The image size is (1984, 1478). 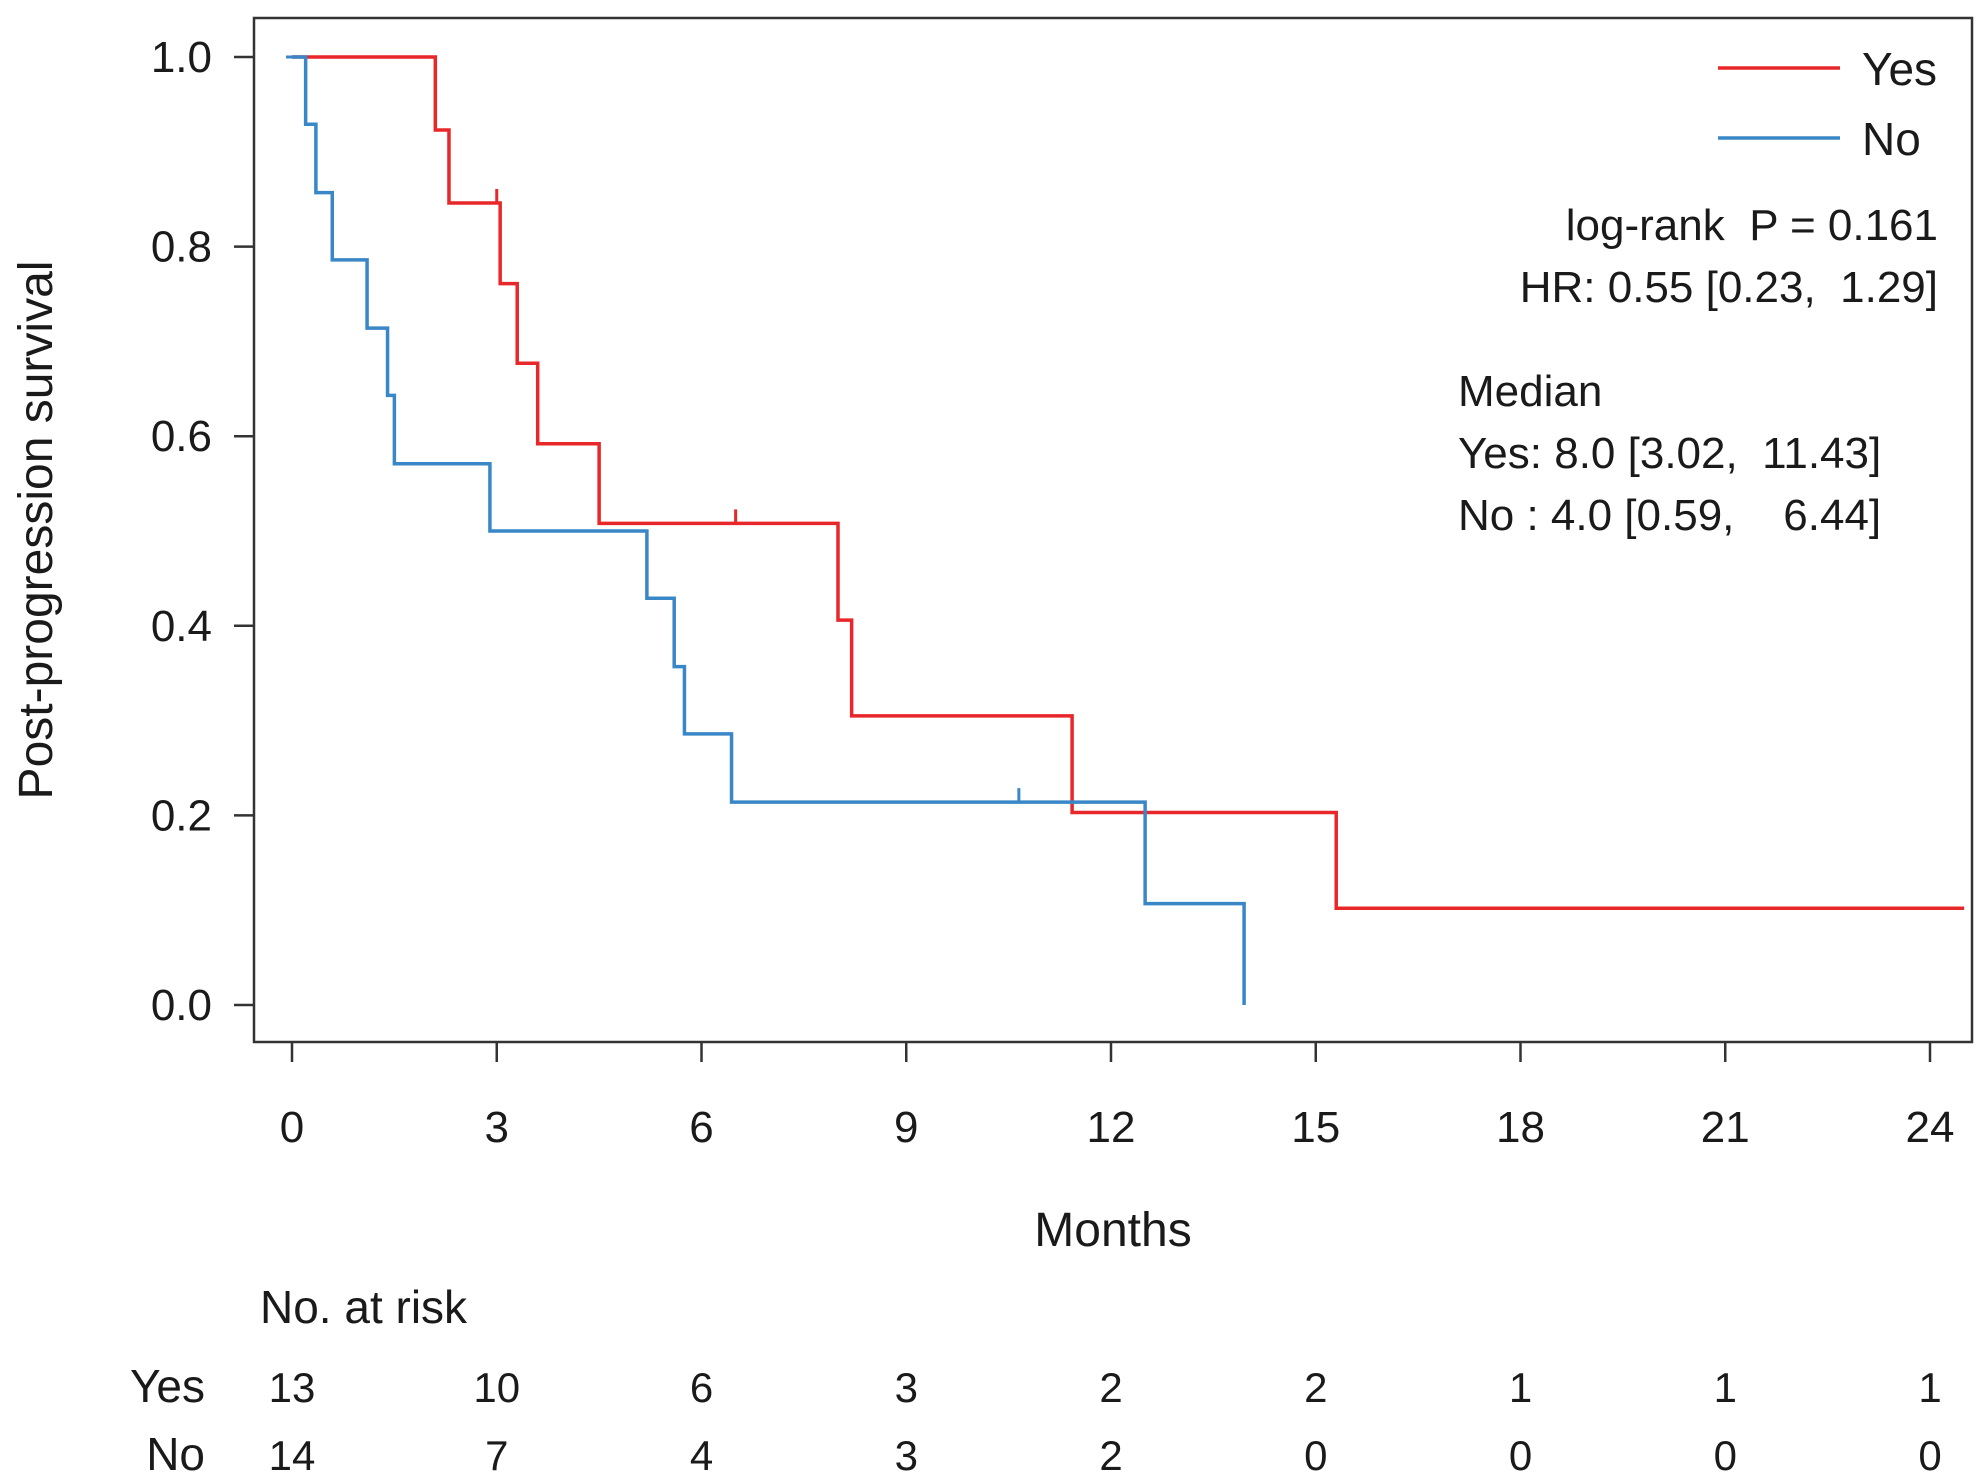 What do you see at coordinates (167, 1386) in the screenshot?
I see `risk-row-label-yes: Yes` at bounding box center [167, 1386].